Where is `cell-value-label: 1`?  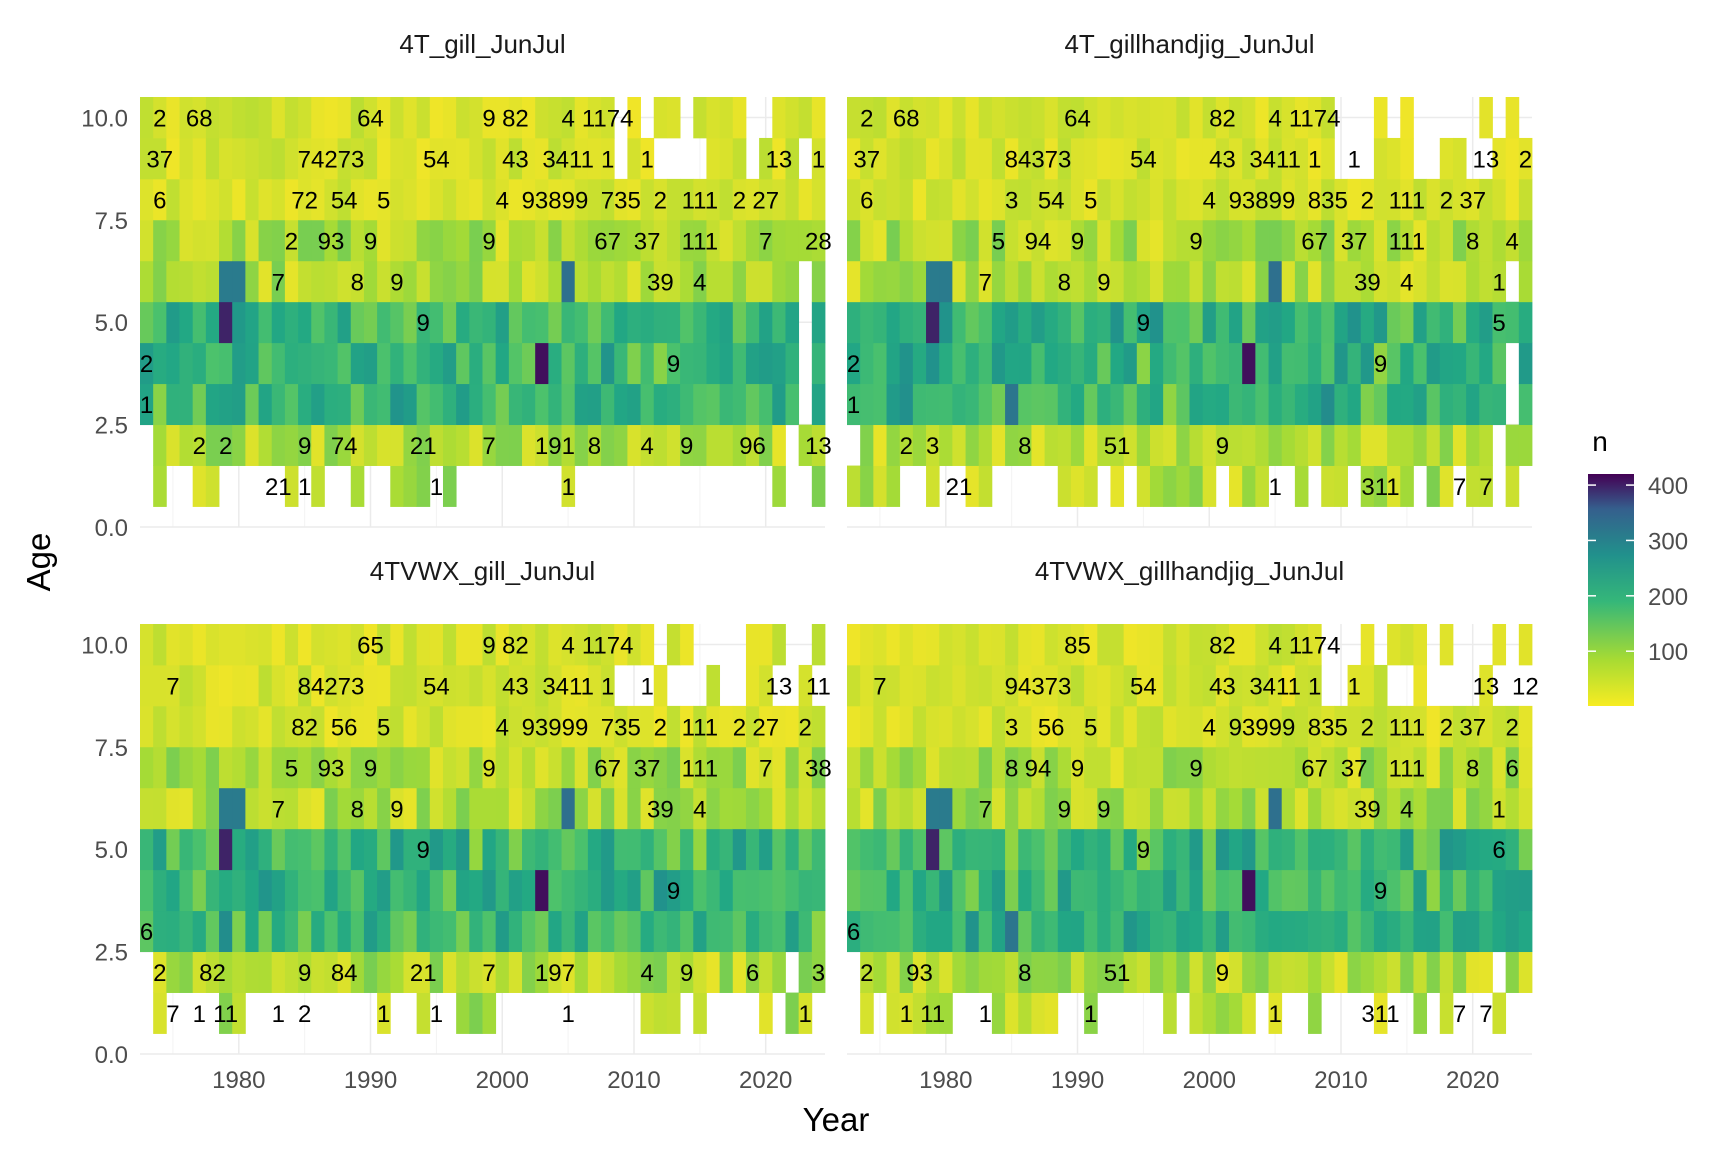
cell-value-label: 1 is located at coordinates (436, 1014).